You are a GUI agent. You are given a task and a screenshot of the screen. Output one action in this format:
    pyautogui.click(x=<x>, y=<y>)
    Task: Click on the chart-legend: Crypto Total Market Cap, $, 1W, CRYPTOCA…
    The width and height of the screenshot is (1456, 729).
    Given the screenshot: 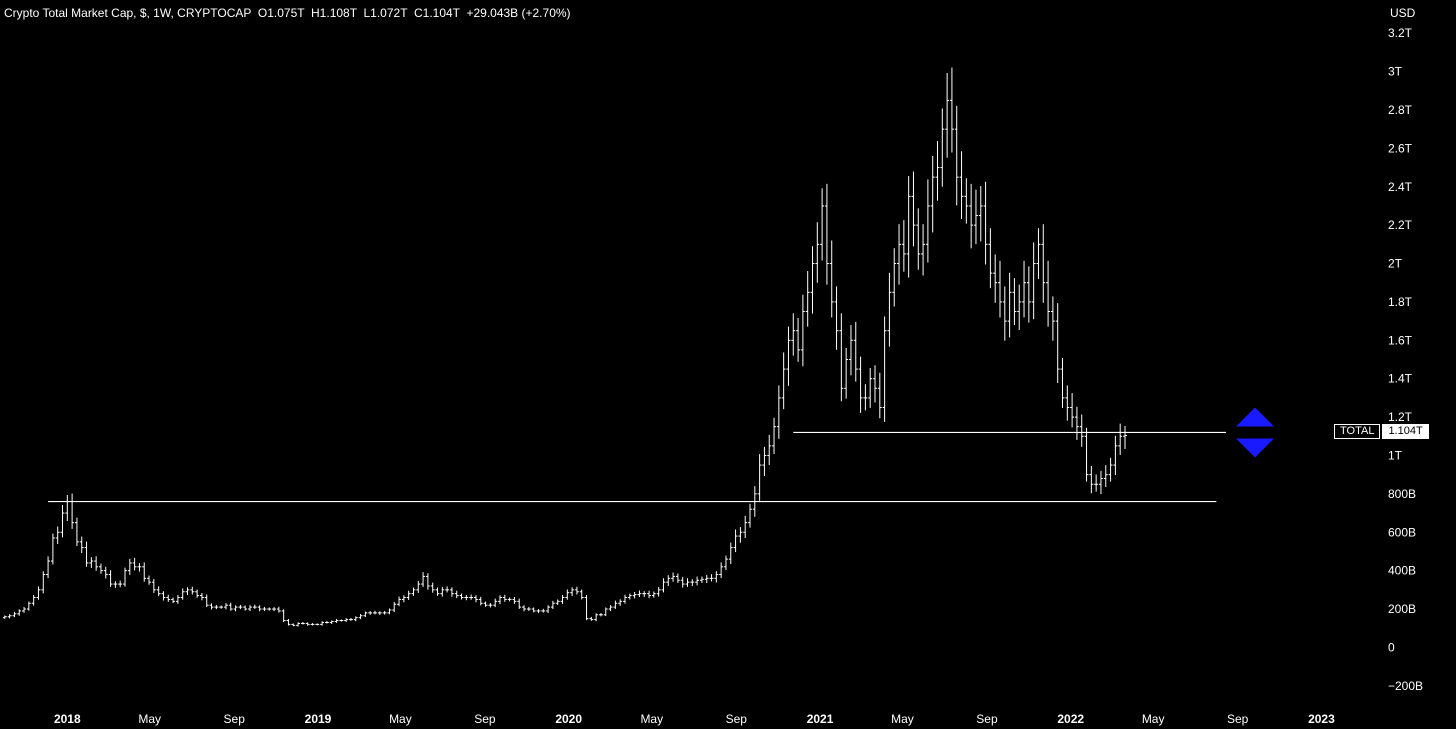 What is the action you would take?
    pyautogui.click(x=287, y=13)
    